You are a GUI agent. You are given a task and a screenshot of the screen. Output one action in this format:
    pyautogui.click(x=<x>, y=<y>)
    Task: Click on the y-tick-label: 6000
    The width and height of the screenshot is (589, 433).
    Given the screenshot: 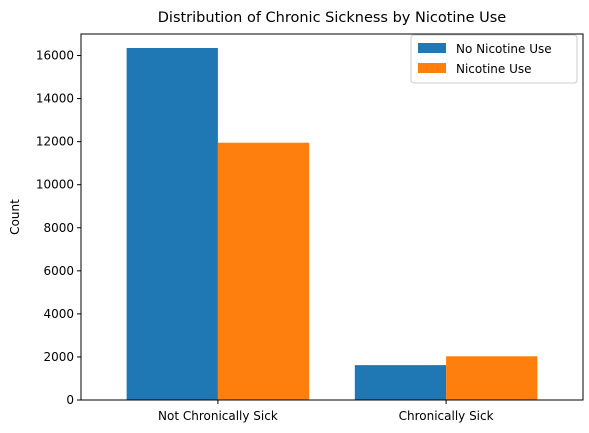 What is the action you would take?
    pyautogui.click(x=58, y=271)
    